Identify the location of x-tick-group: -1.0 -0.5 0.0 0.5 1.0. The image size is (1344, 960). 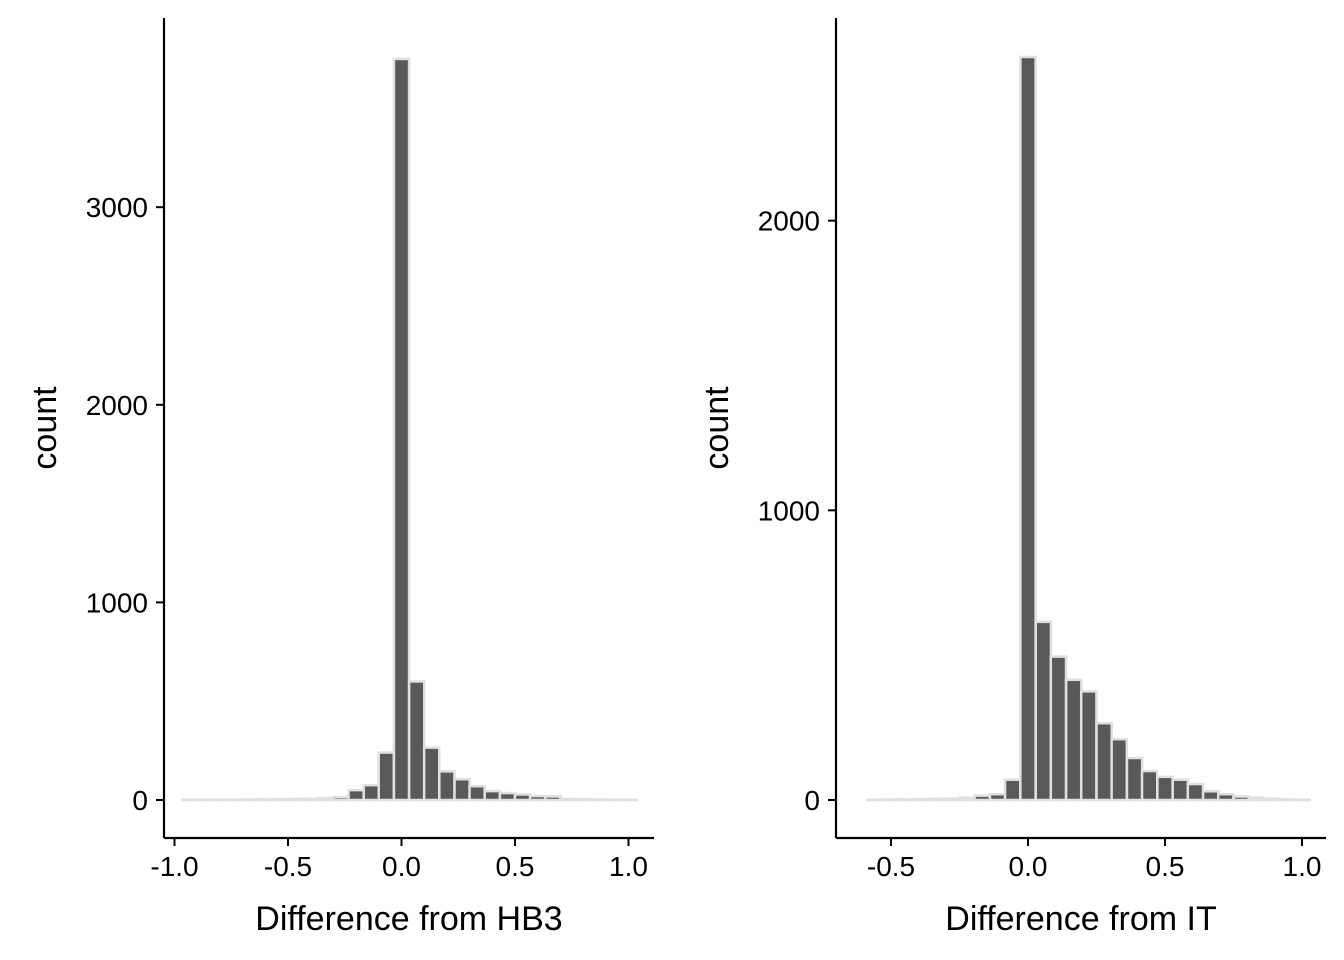
(399, 860).